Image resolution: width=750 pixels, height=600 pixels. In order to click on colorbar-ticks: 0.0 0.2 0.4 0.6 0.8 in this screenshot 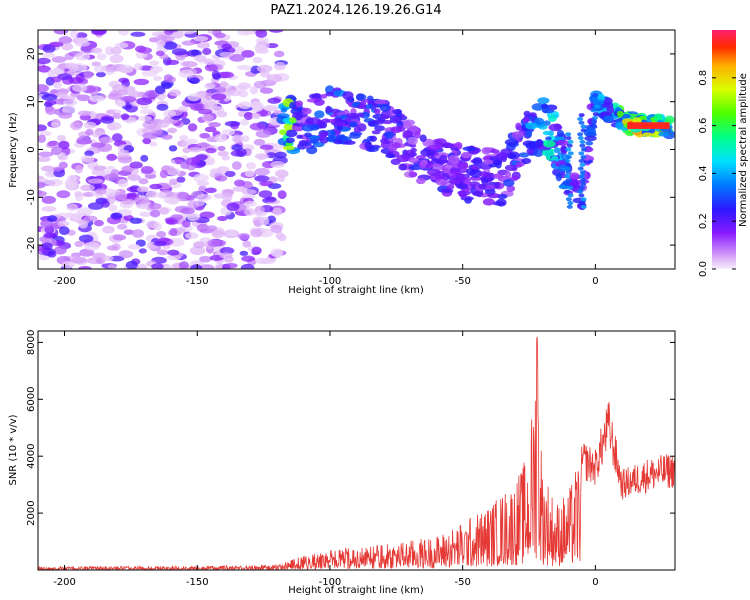, I will do `click(717, 173)`.